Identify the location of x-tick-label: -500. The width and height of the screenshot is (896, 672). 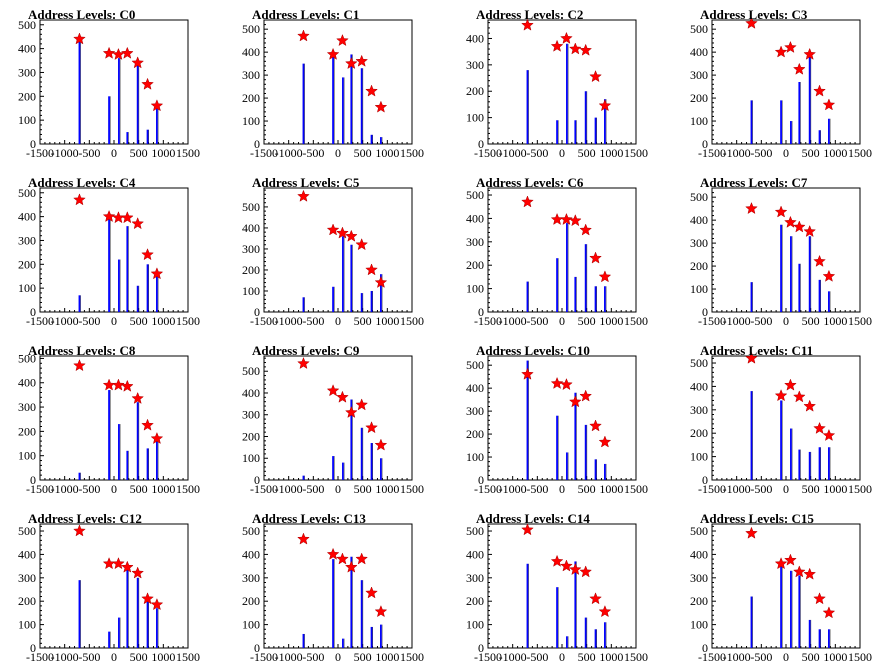
(313, 153).